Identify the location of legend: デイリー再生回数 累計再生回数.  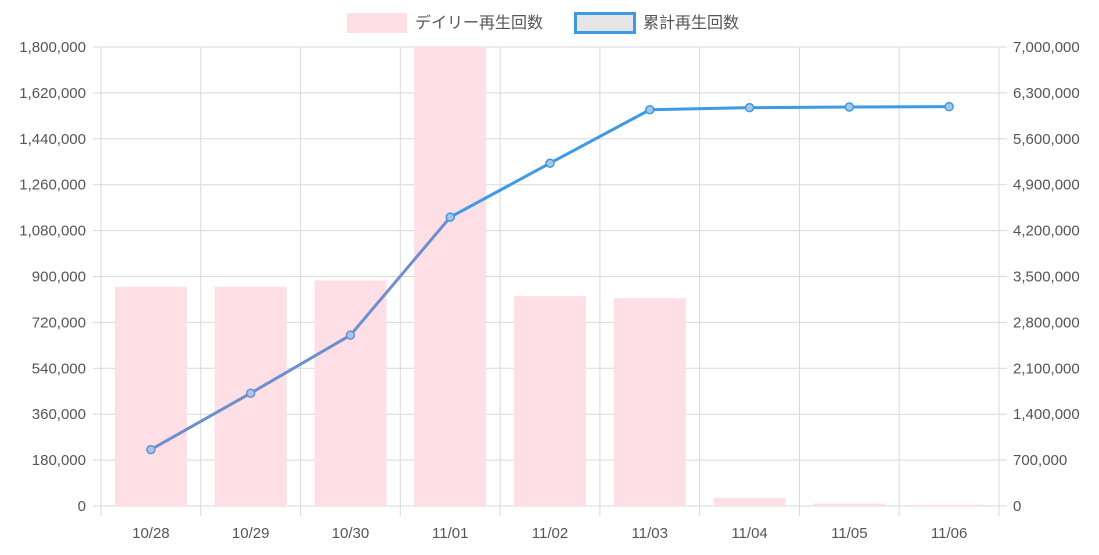
(543, 23).